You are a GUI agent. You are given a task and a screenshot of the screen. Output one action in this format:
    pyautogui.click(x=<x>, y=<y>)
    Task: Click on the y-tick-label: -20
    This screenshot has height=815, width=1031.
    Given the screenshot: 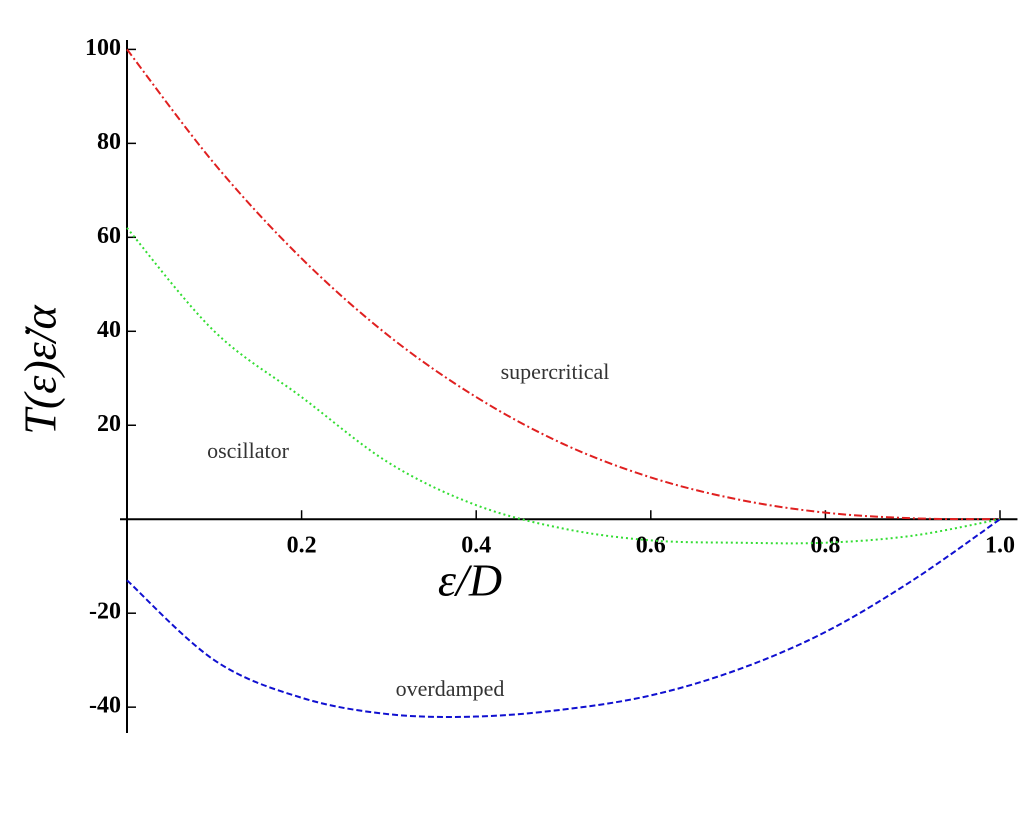 What is the action you would take?
    pyautogui.click(x=105, y=612)
    